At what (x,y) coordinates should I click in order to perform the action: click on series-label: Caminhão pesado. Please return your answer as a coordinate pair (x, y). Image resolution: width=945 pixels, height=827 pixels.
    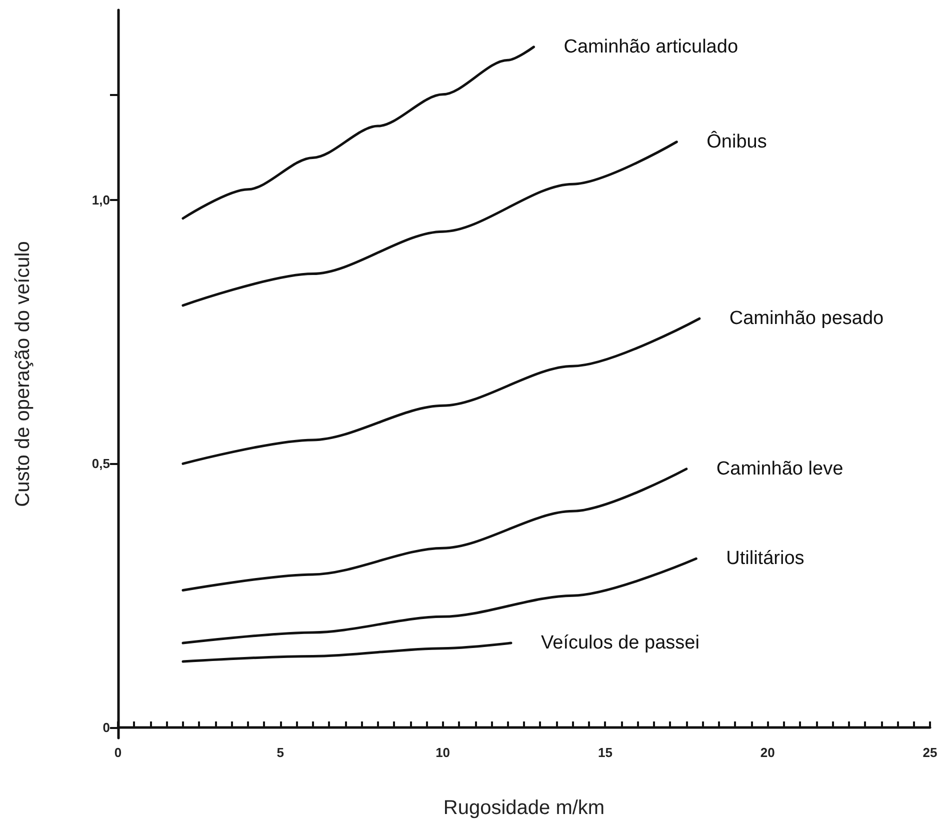
    Looking at the image, I should click on (806, 319).